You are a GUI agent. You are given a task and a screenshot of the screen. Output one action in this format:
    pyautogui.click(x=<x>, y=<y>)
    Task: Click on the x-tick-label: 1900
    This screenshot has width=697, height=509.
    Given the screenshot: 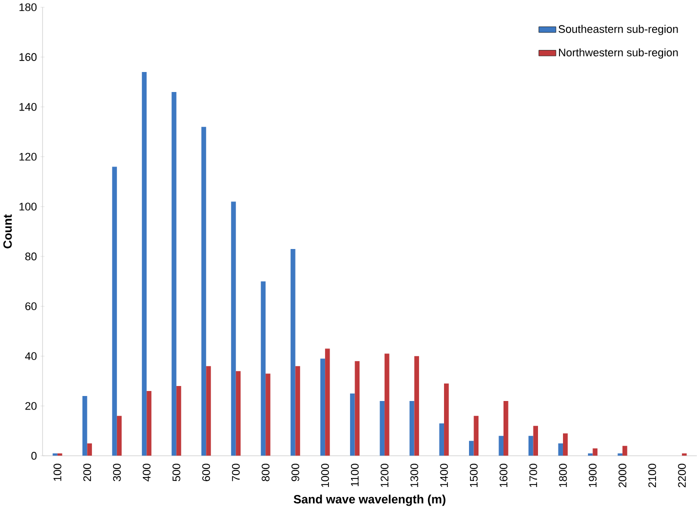 What is the action you would take?
    pyautogui.click(x=592, y=475)
    